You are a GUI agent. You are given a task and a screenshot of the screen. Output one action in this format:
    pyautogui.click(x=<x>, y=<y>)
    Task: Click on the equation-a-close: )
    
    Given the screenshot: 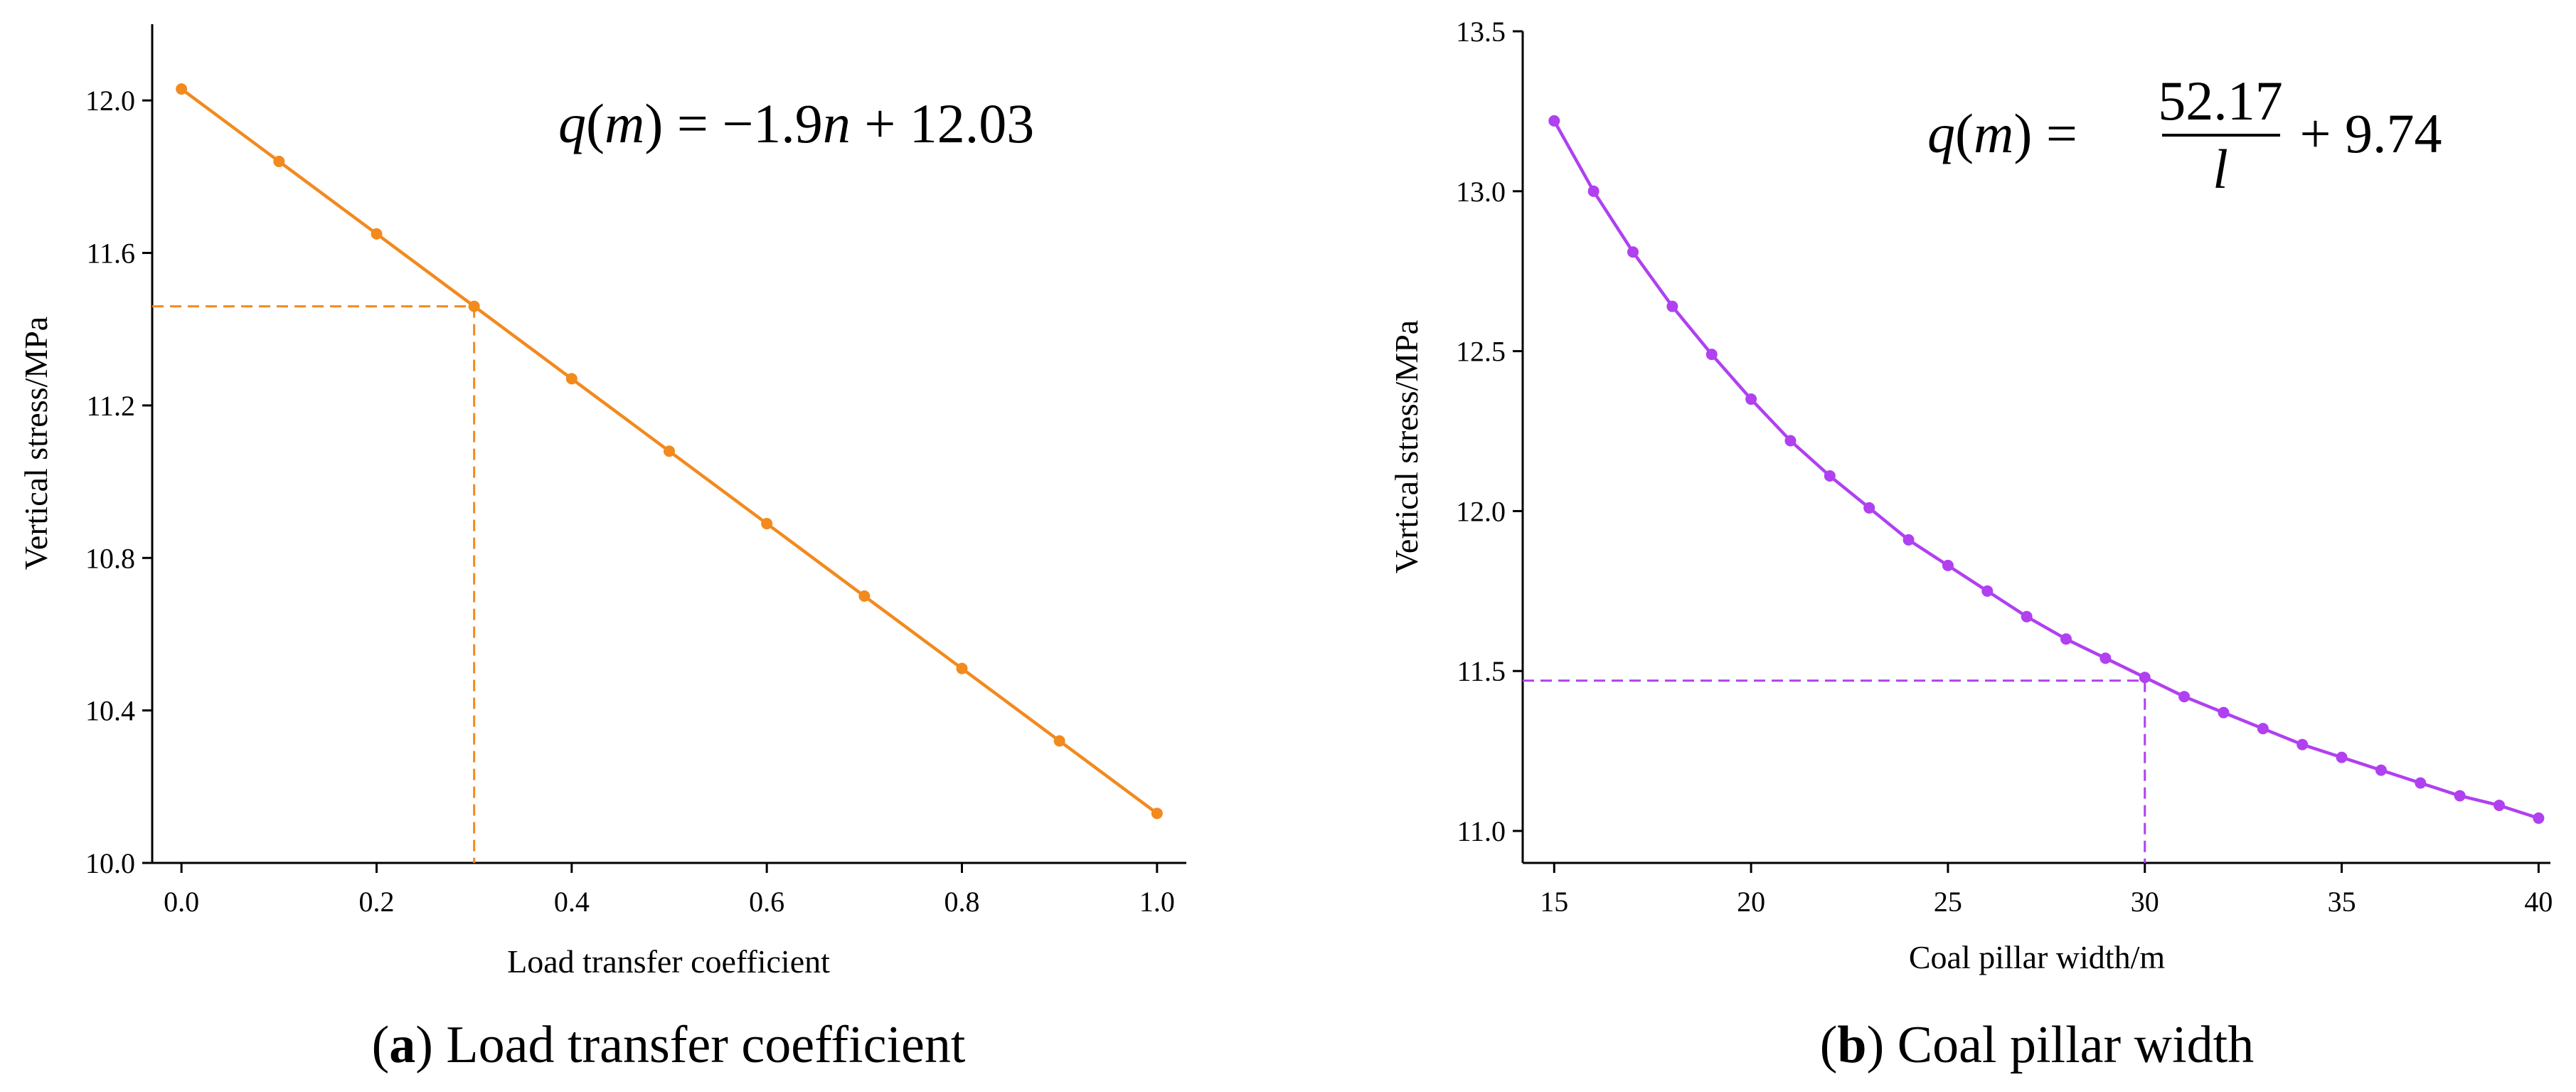 What is the action you would take?
    pyautogui.click(x=653, y=123)
    